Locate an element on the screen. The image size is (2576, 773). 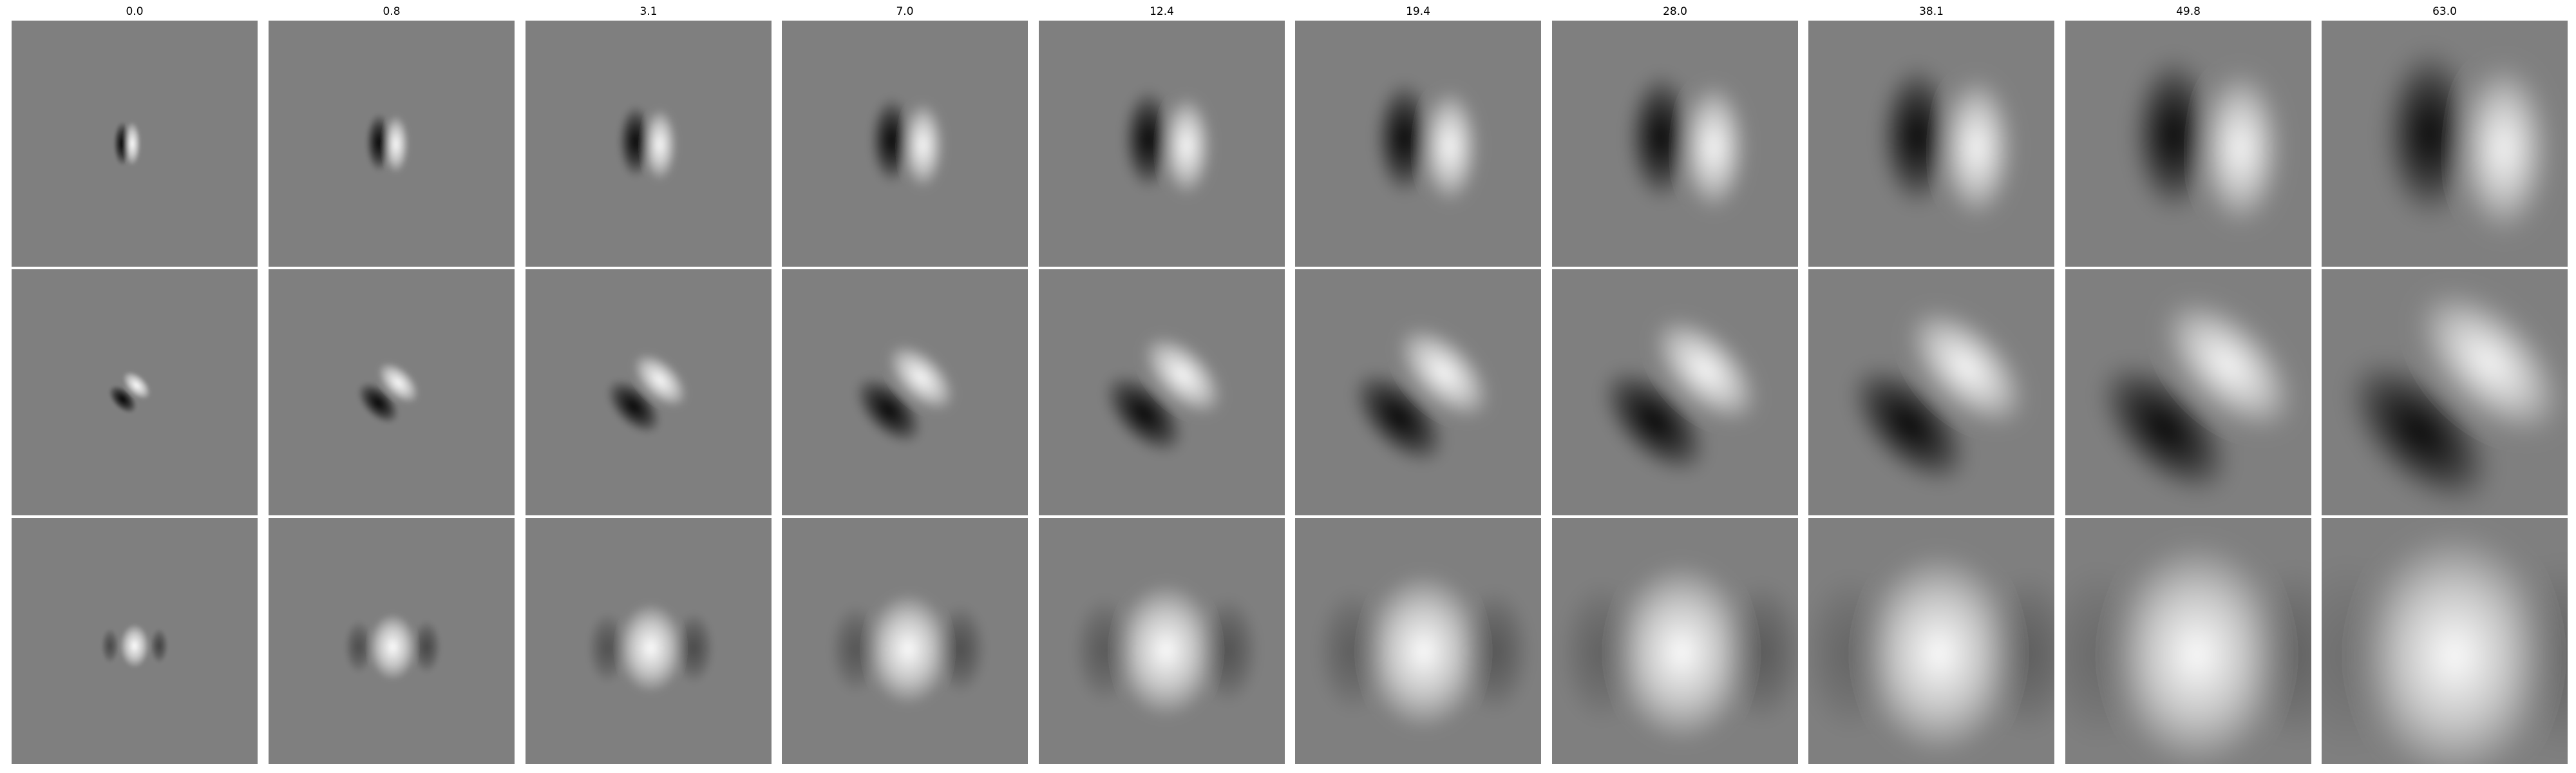
column-title: 0.8 is located at coordinates (392, 11).